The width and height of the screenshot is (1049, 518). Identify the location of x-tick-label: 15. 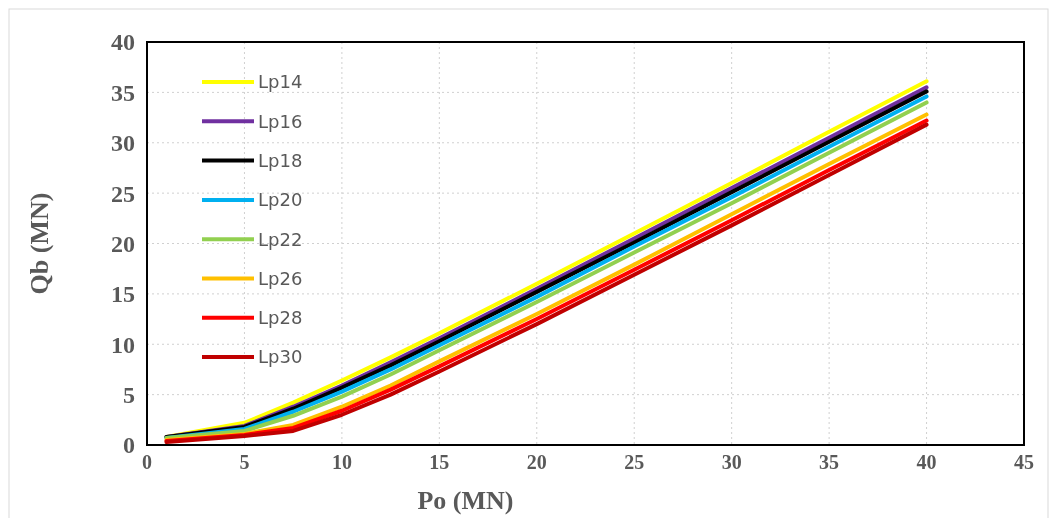
(439, 462).